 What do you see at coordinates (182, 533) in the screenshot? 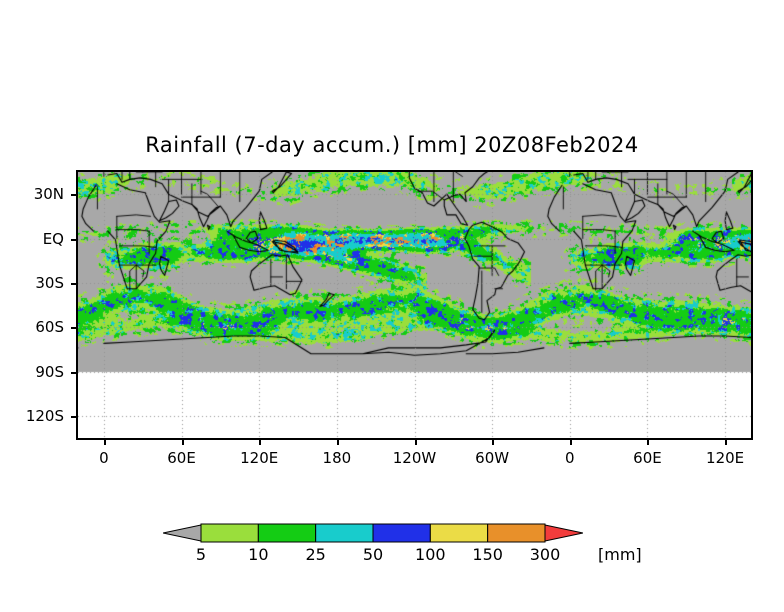
I see `colorbar-left-arrow` at bounding box center [182, 533].